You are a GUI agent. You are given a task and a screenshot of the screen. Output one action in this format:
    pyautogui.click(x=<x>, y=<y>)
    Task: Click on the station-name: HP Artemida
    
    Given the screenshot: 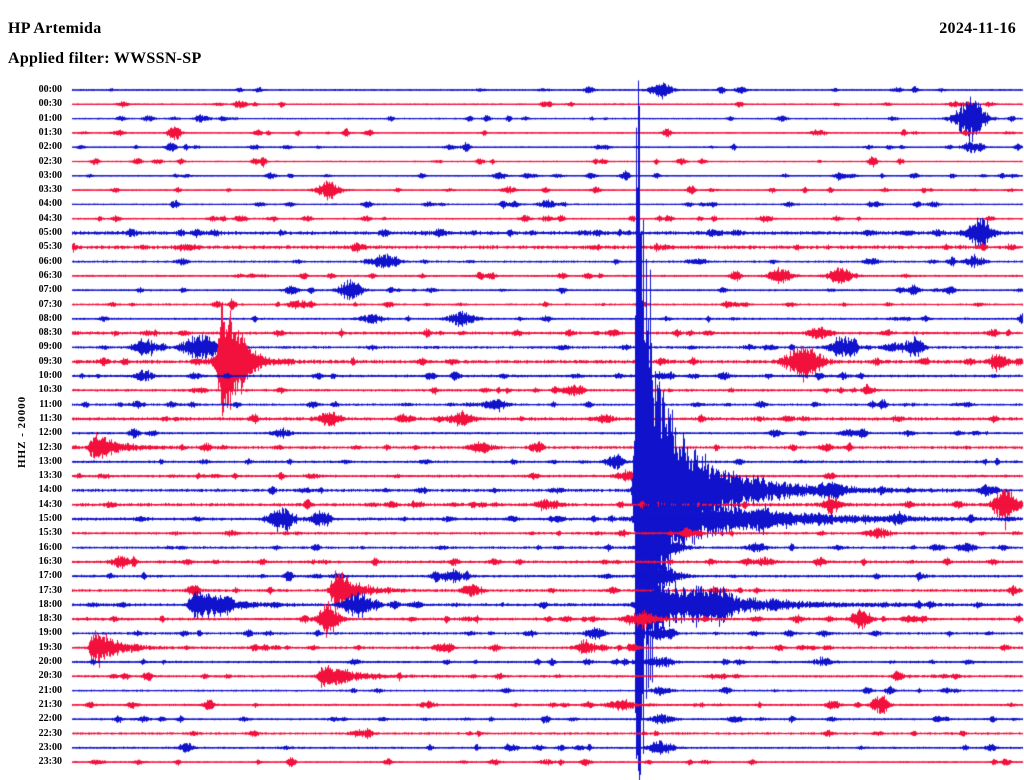 What is the action you would take?
    pyautogui.click(x=55, y=28)
    